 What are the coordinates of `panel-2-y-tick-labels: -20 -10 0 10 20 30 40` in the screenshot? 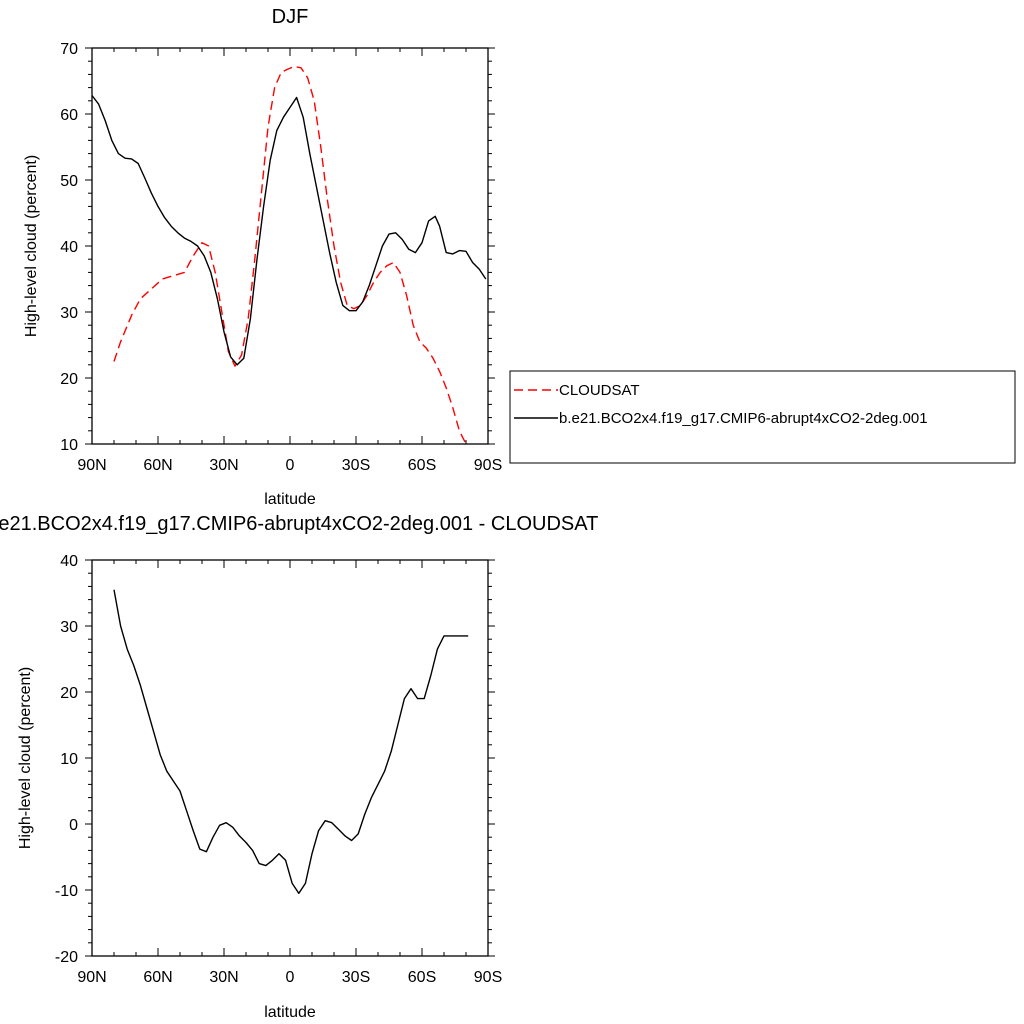 It's located at (66, 759).